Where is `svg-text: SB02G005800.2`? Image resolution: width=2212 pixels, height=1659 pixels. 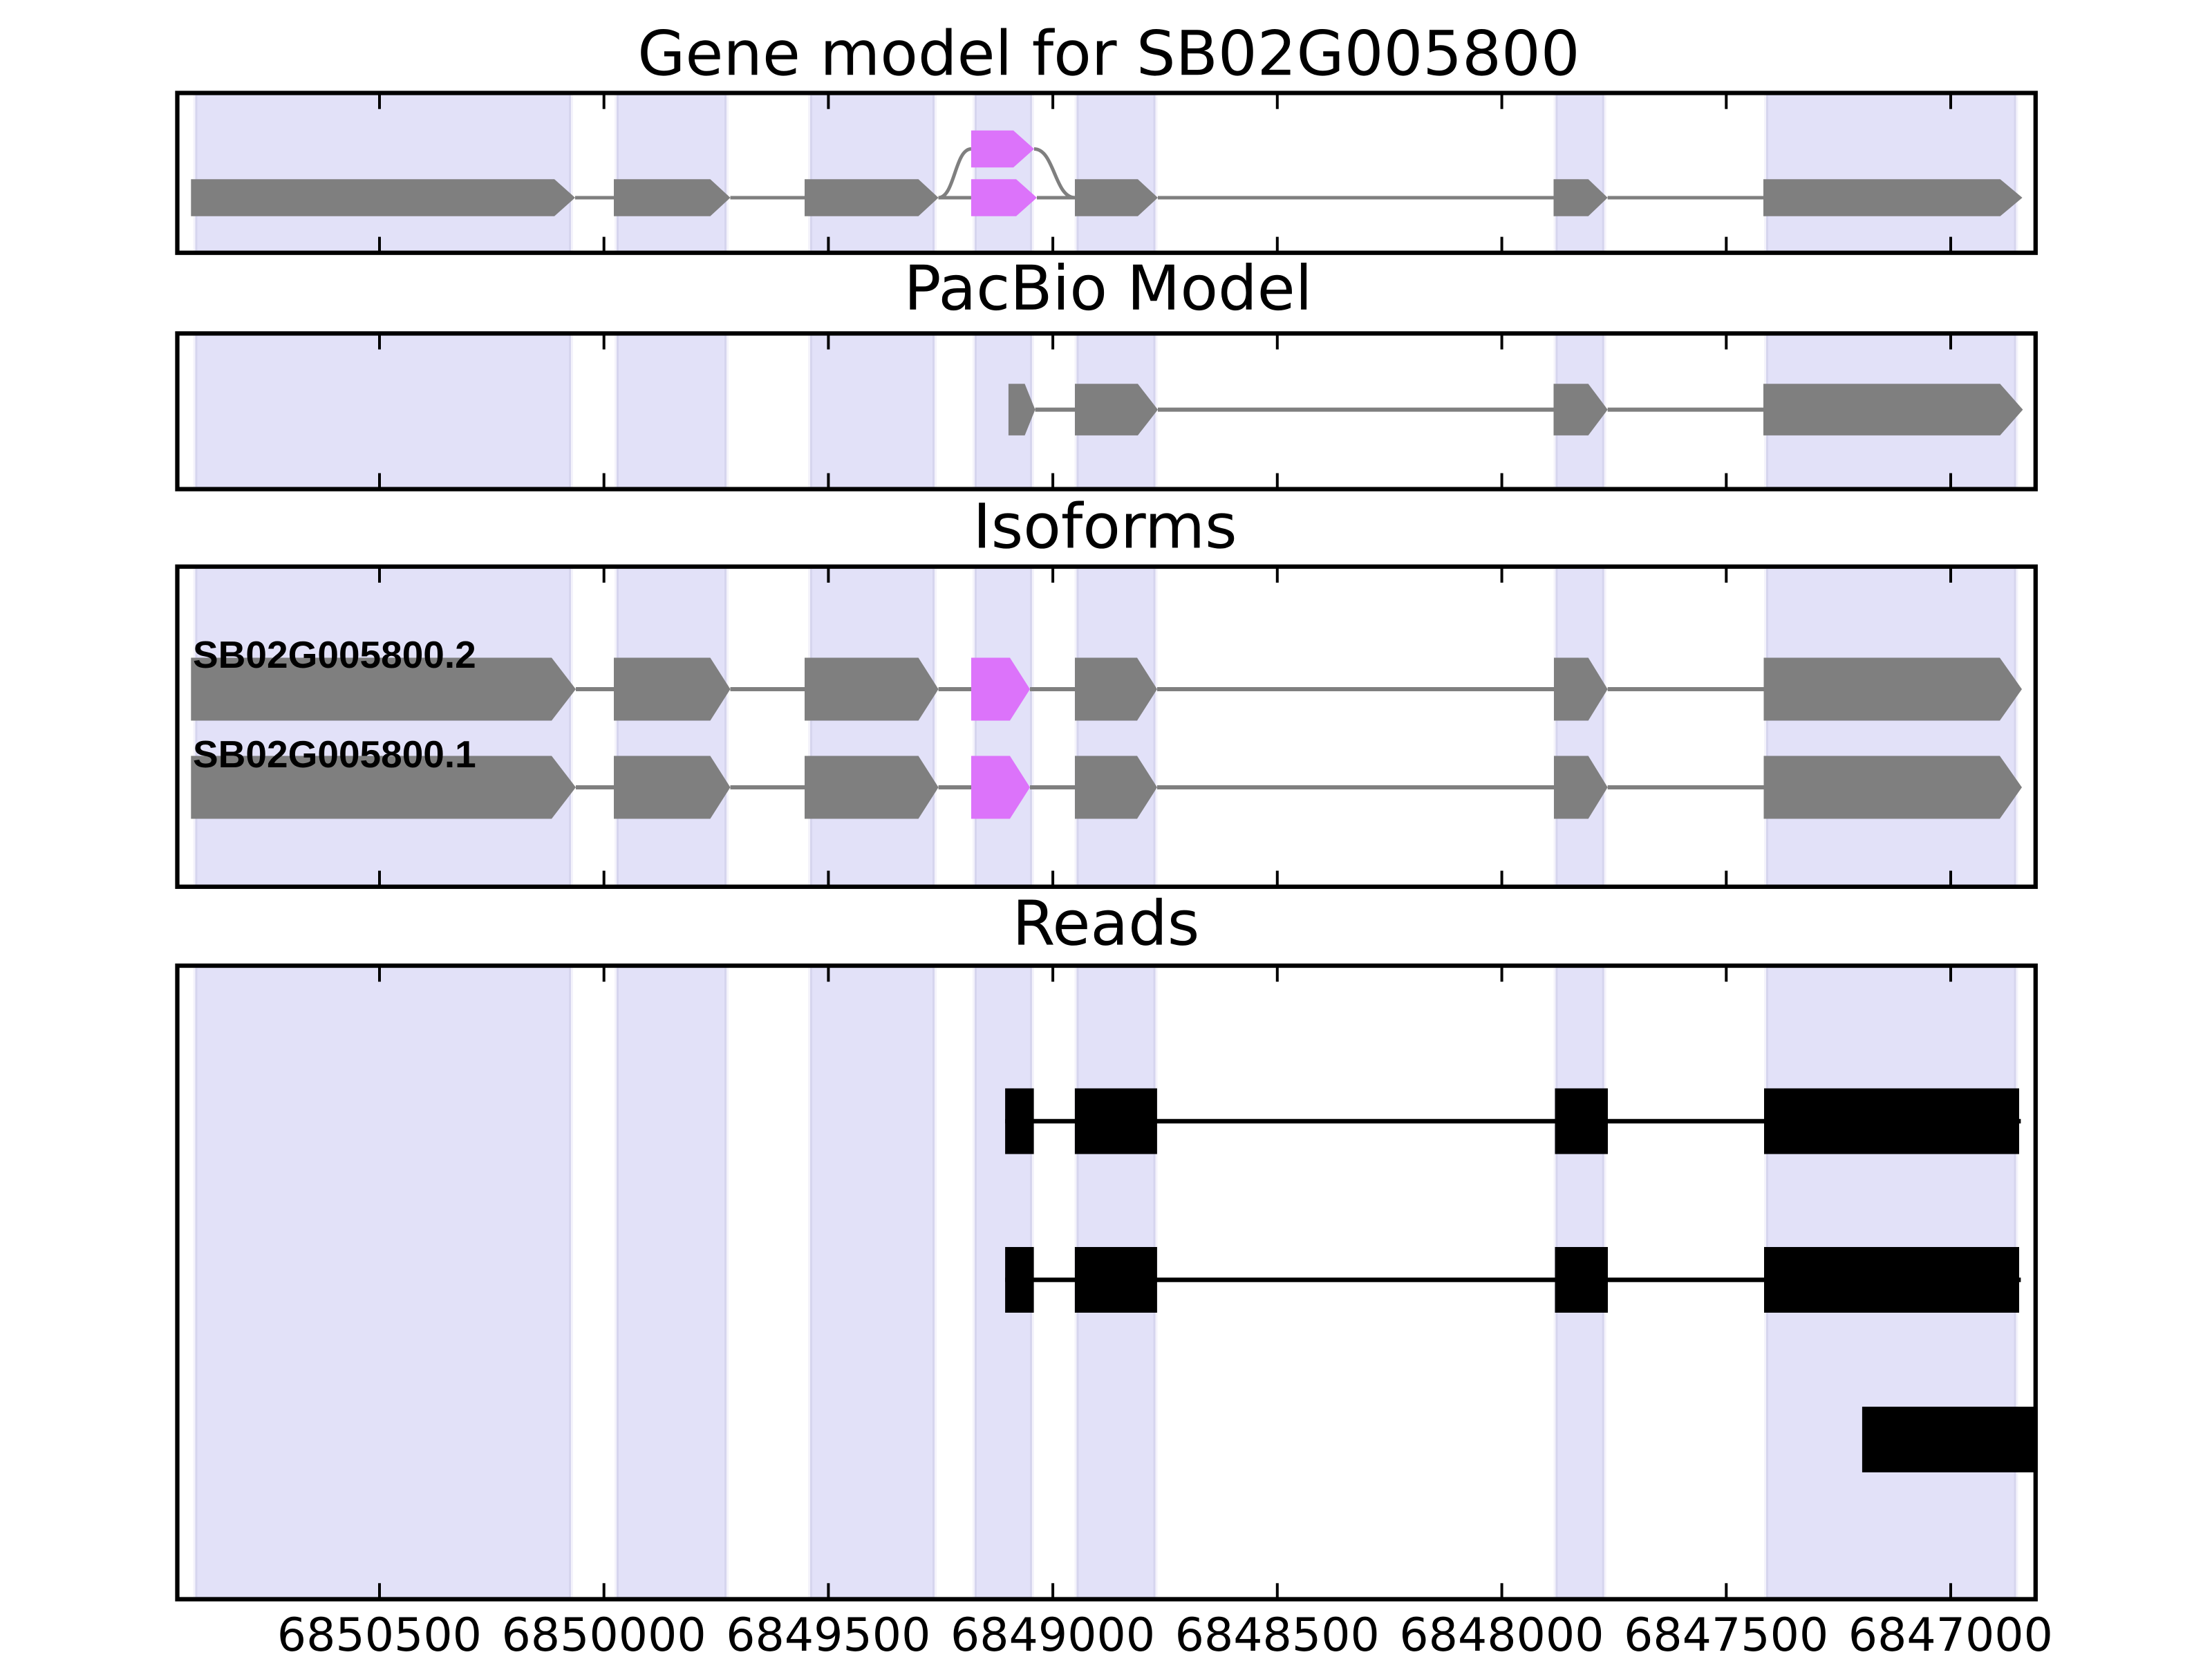
svg-text: SB02G005800.2 is located at coordinates (334, 654).